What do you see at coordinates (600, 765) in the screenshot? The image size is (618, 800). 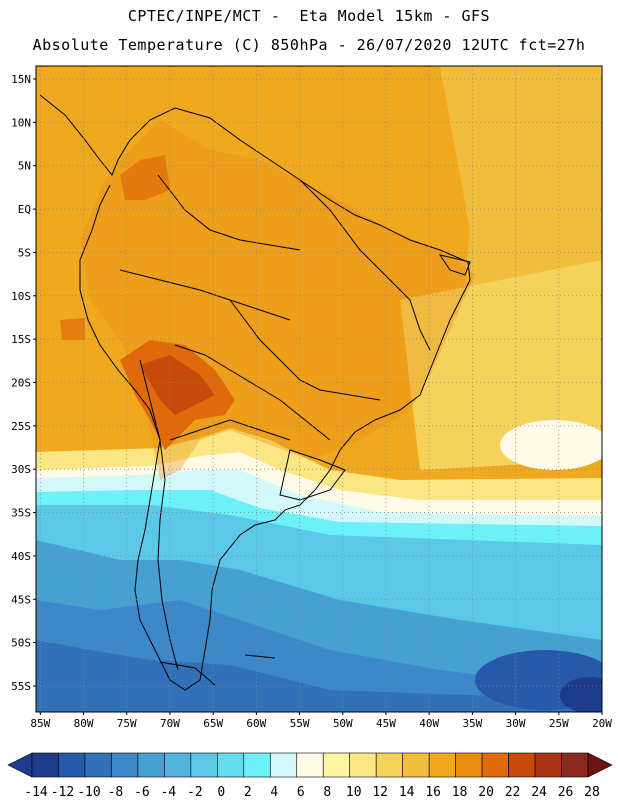 I see `colorbar-max-arrow` at bounding box center [600, 765].